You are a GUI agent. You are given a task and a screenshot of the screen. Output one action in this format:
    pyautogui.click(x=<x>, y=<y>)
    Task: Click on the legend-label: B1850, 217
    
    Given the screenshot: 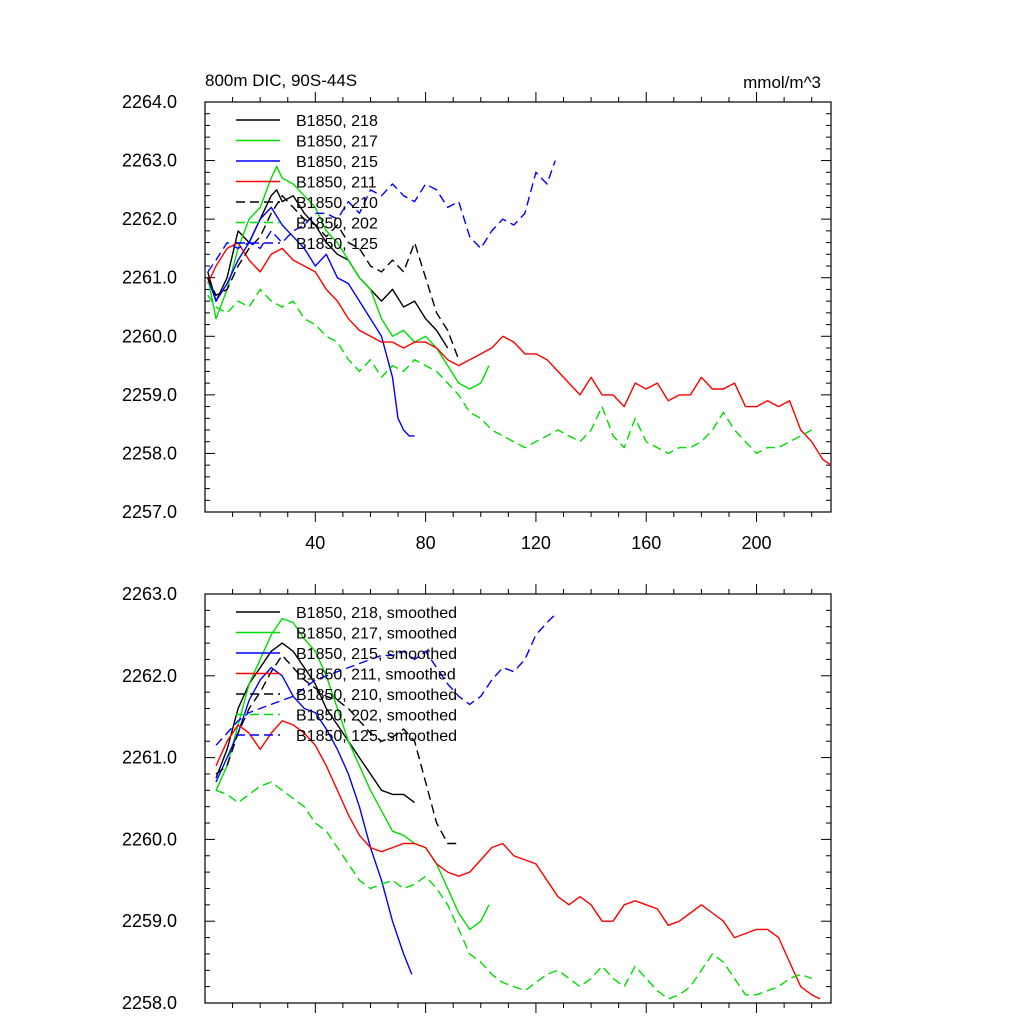 What is the action you would take?
    pyautogui.click(x=337, y=142)
    